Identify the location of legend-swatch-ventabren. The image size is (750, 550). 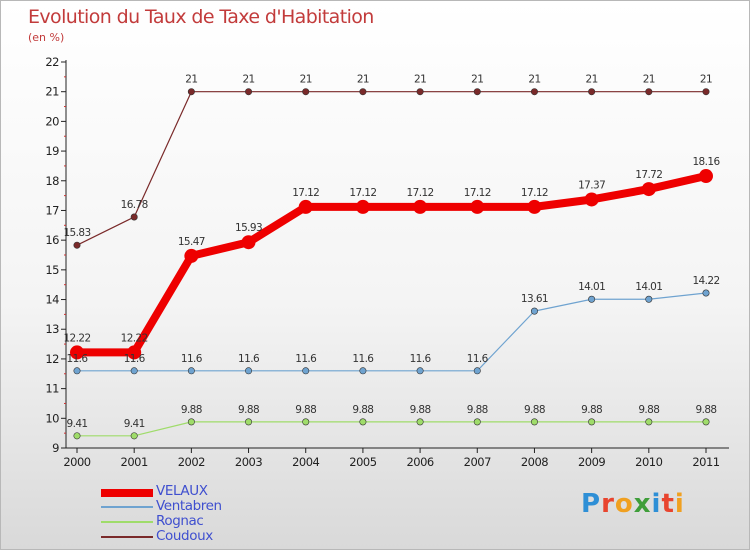
(127, 507).